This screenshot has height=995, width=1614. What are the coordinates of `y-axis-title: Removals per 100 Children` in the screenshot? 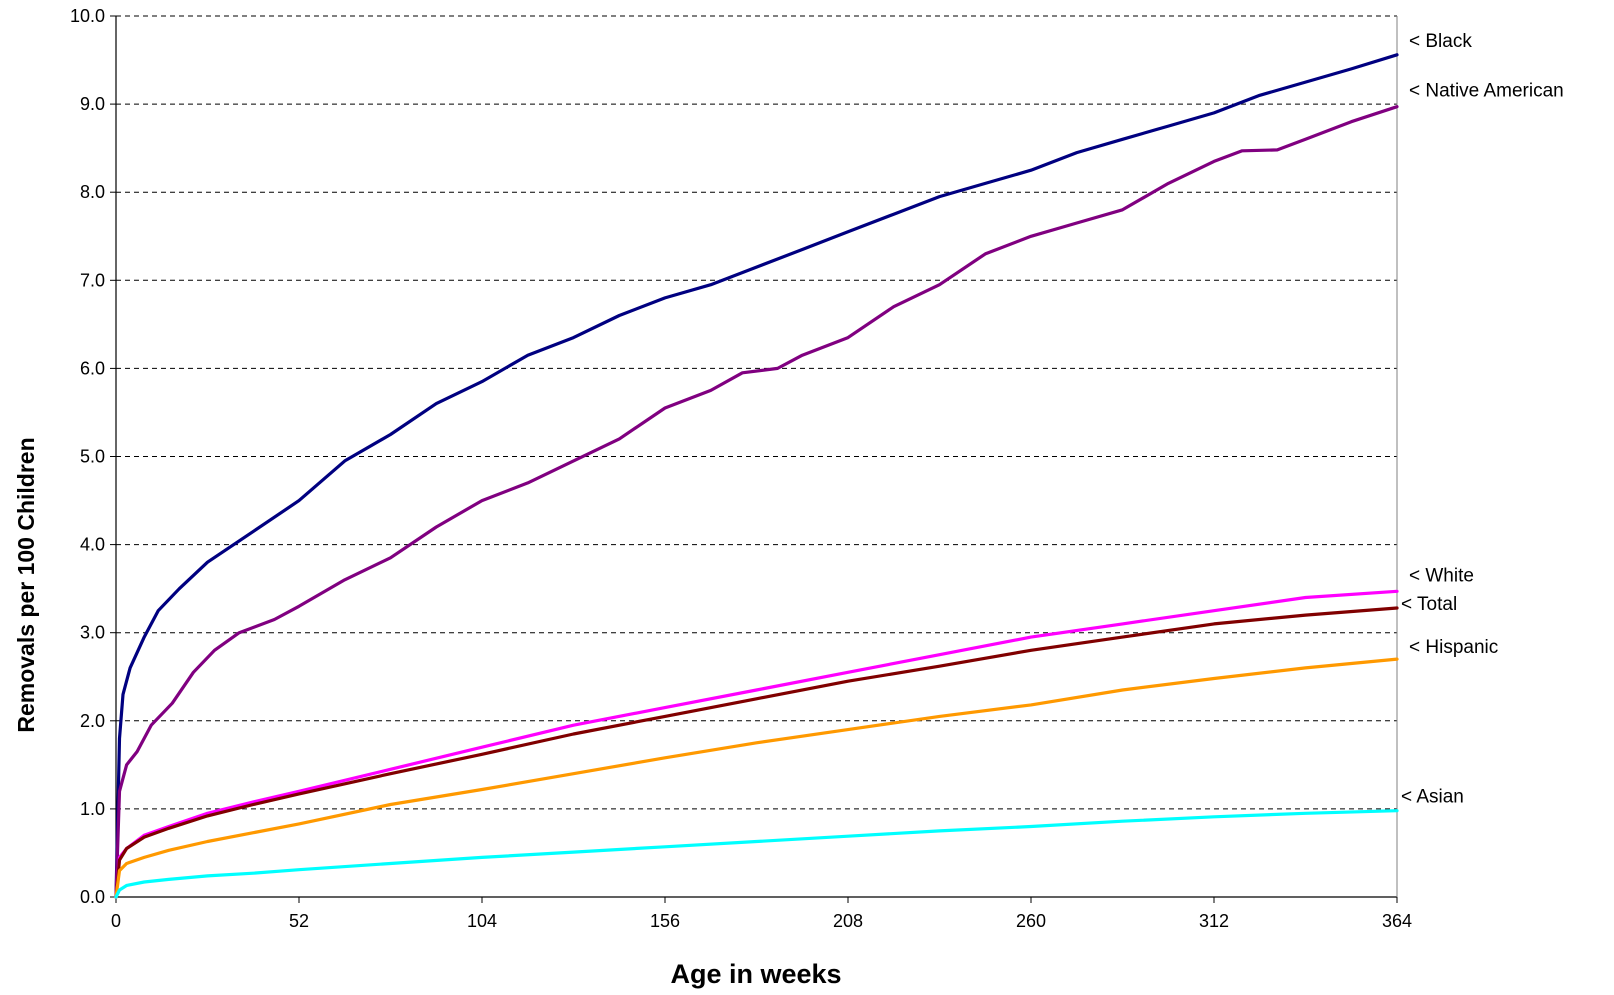 It's located at (26, 584).